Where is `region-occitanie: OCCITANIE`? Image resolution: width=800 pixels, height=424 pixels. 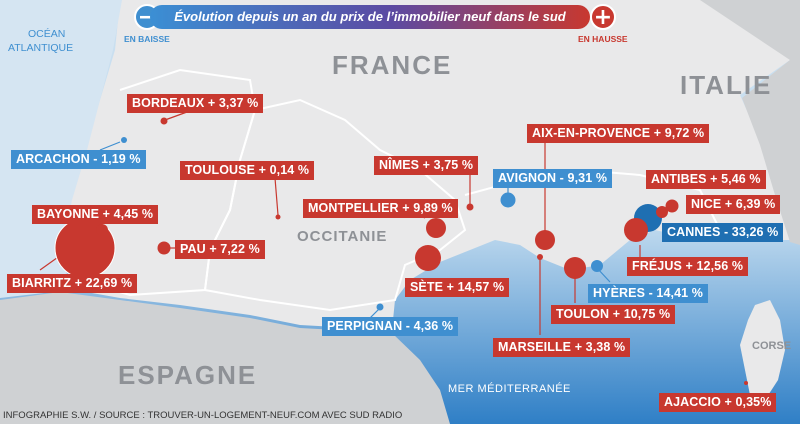 region-occitanie: OCCITANIE is located at coordinates (342, 236).